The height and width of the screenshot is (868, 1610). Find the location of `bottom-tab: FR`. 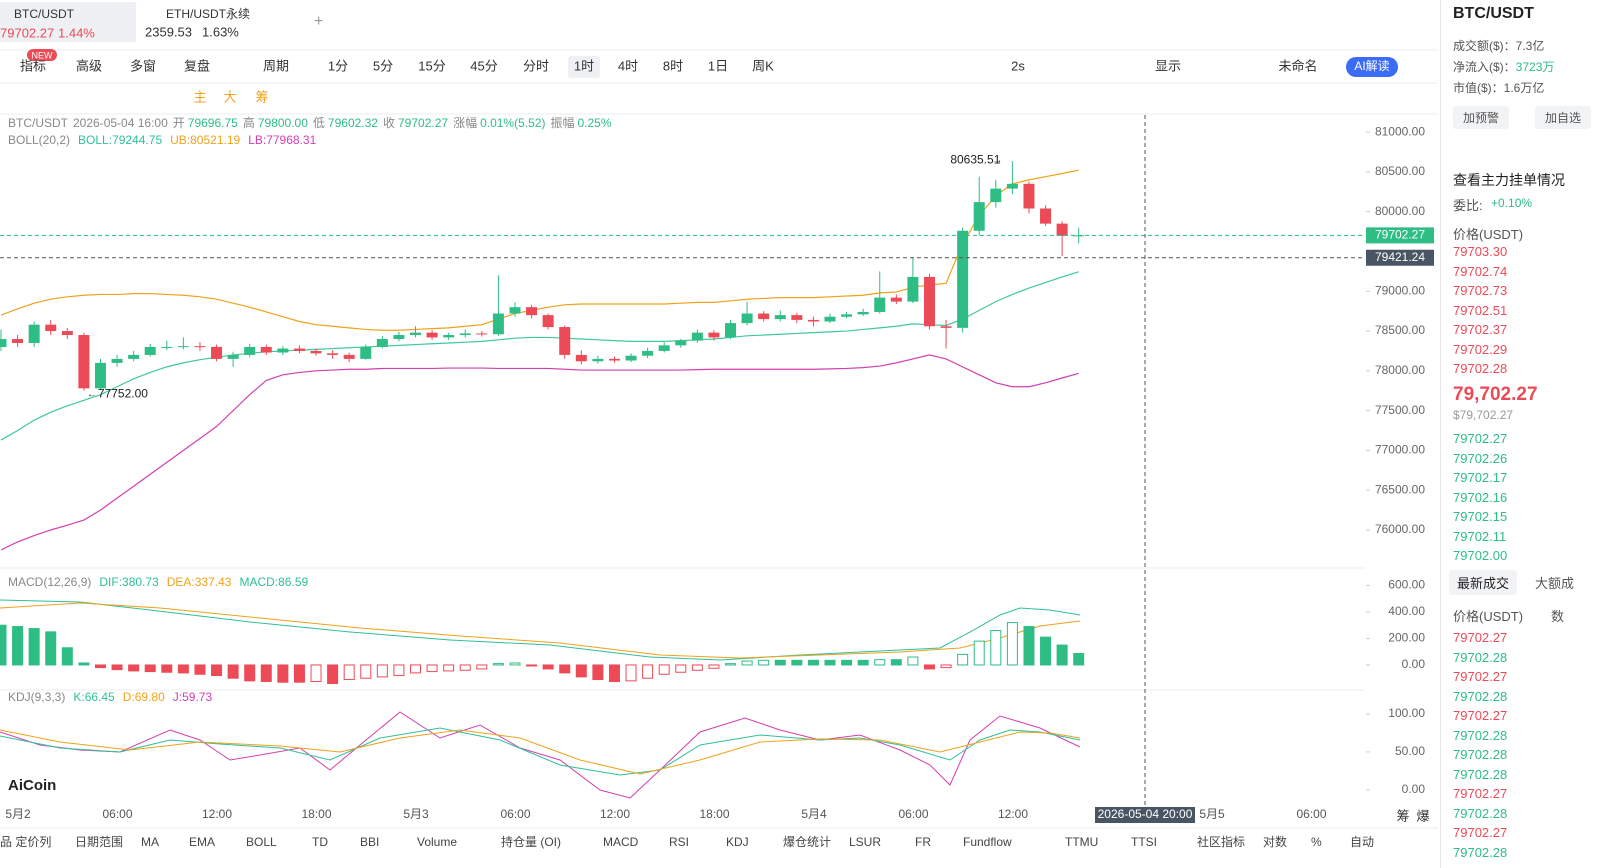

bottom-tab: FR is located at coordinates (923, 842).